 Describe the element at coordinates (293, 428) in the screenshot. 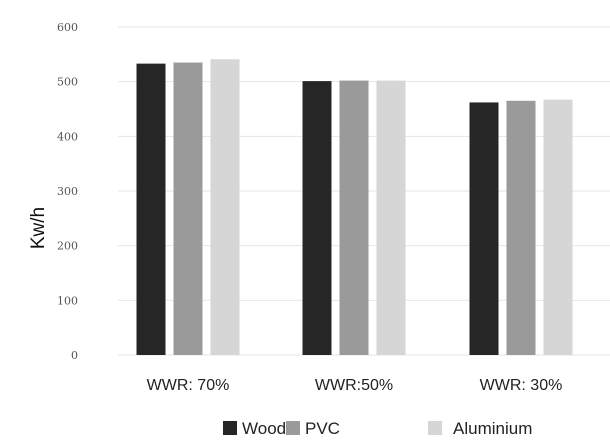

I see `legend-swatch-pvc` at that location.